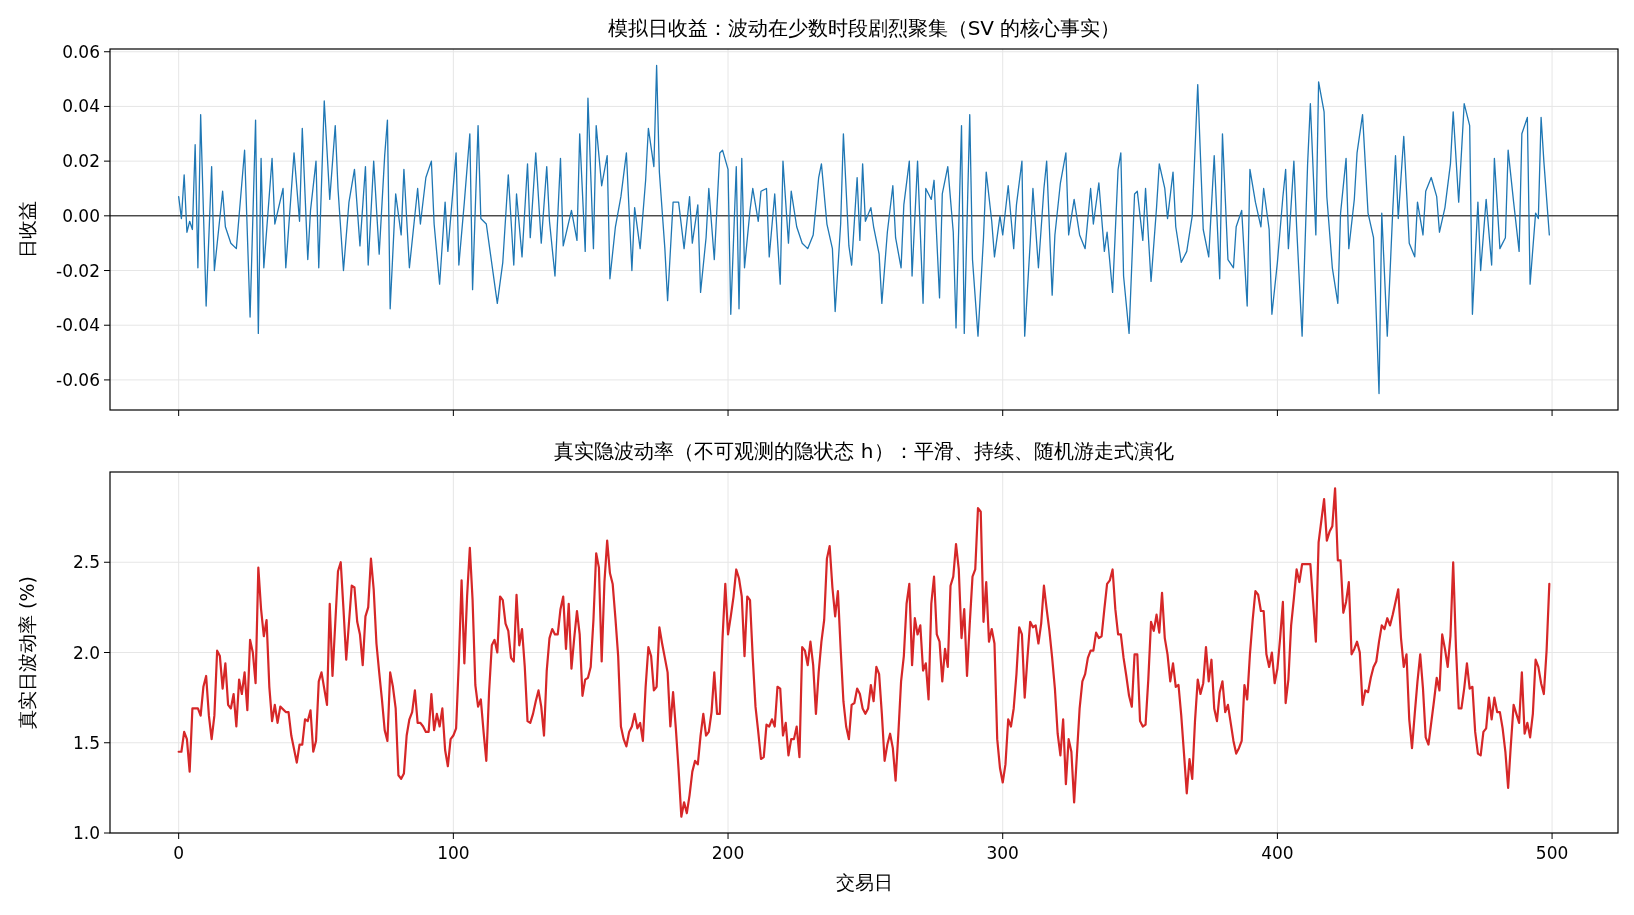  What do you see at coordinates (81, 161) in the screenshot?
I see `y-tick-label: 0.02` at bounding box center [81, 161].